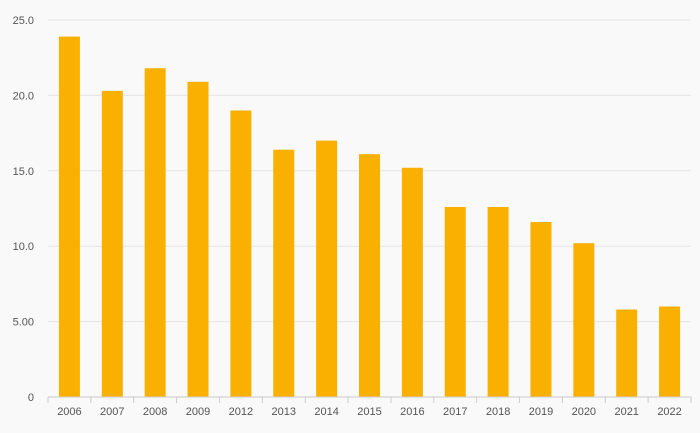 Image resolution: width=700 pixels, height=433 pixels. What do you see at coordinates (369, 399) in the screenshot?
I see `axes` at bounding box center [369, 399].